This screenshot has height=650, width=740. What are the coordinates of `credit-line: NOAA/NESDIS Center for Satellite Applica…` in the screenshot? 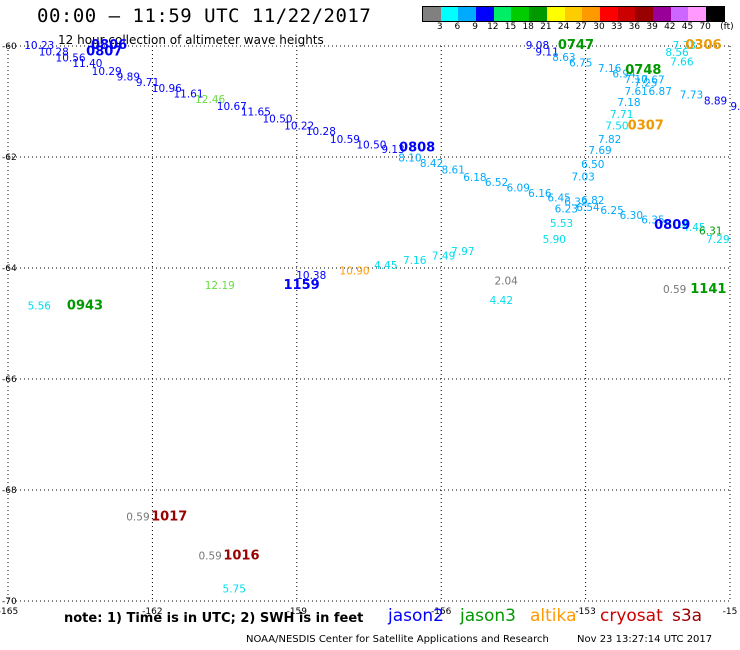 It's located at (397, 639).